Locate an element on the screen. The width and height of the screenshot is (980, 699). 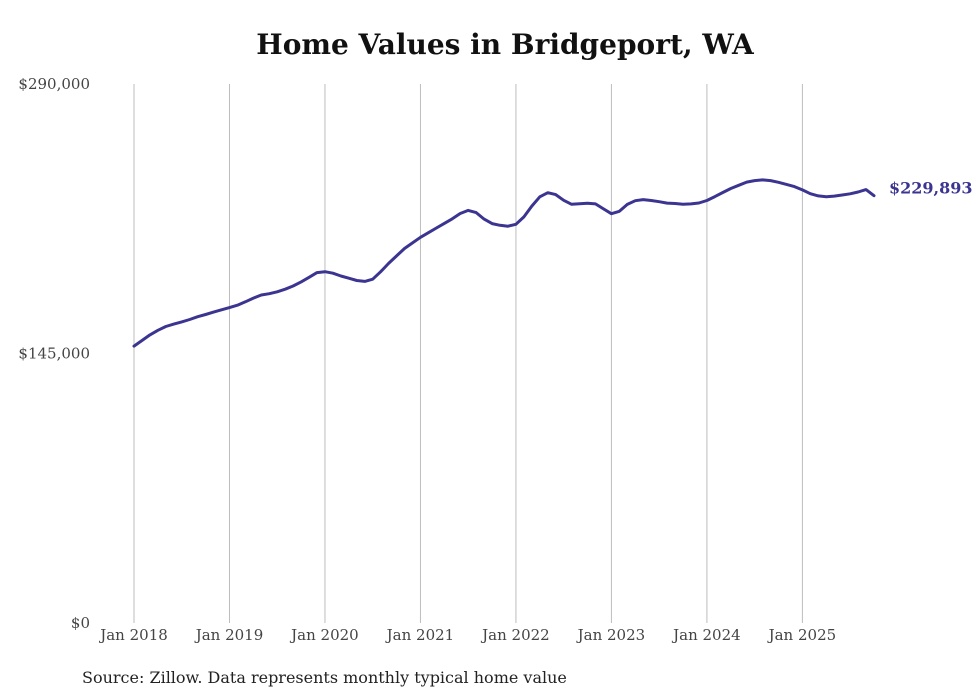
x-tick-label: Jan 2019 is located at coordinates (229, 635).